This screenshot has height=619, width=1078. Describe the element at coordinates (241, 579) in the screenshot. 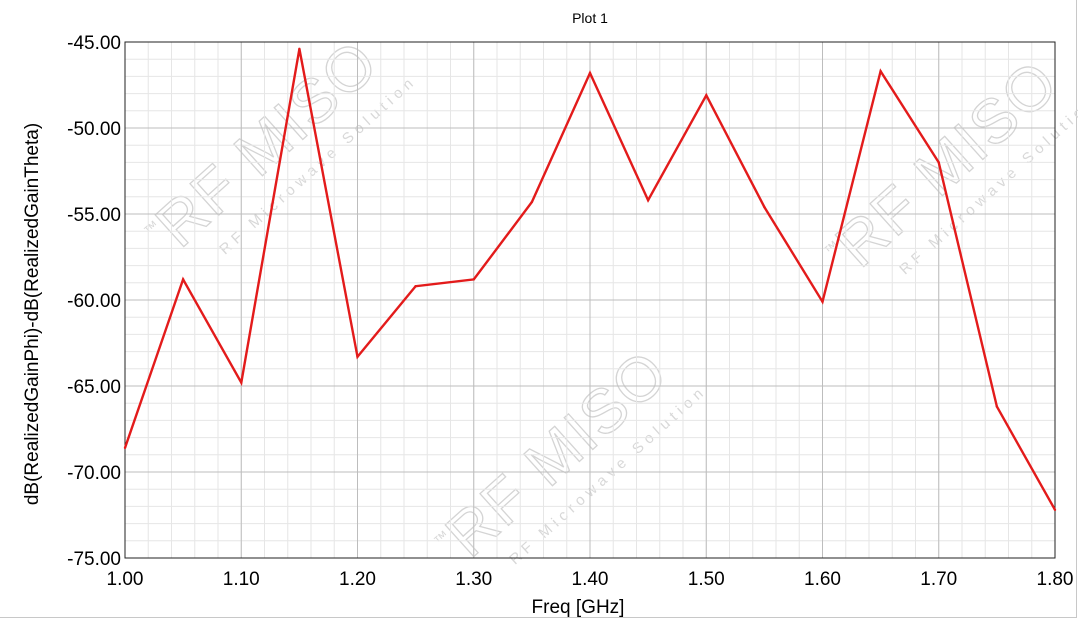

I see `x-tick-label: 1.10` at that location.